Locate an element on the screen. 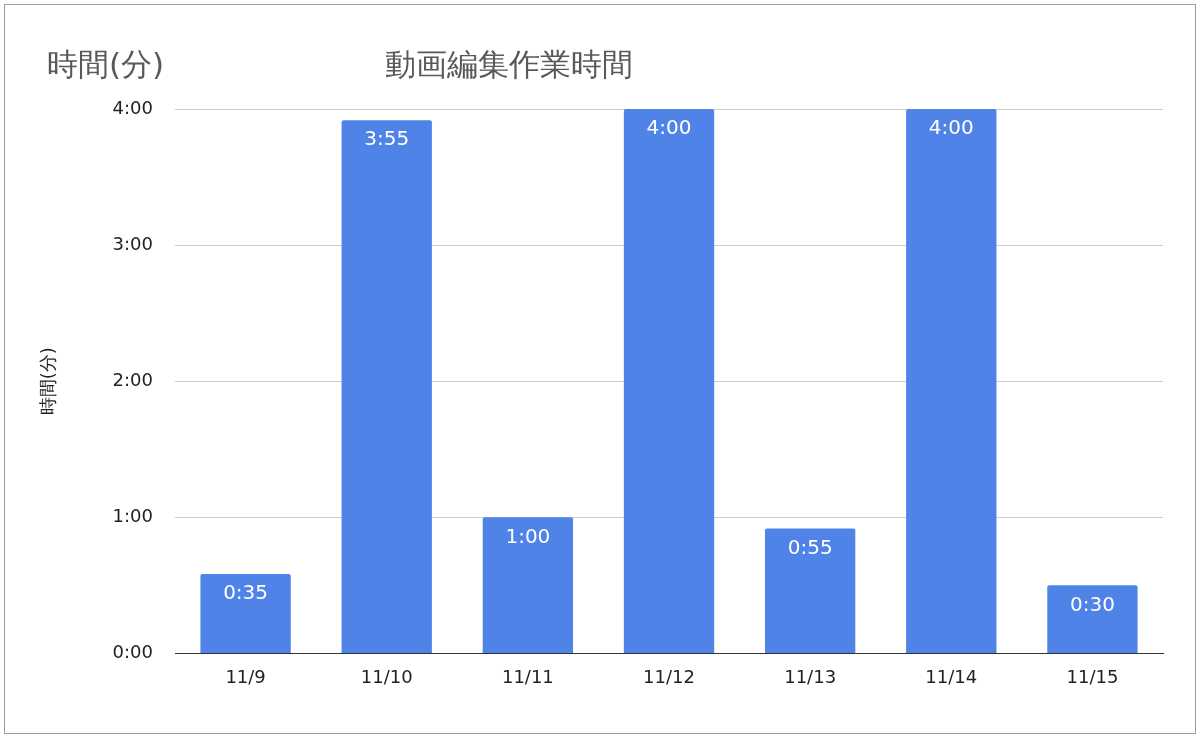  x-tick-label: 11/15 is located at coordinates (1092, 676).